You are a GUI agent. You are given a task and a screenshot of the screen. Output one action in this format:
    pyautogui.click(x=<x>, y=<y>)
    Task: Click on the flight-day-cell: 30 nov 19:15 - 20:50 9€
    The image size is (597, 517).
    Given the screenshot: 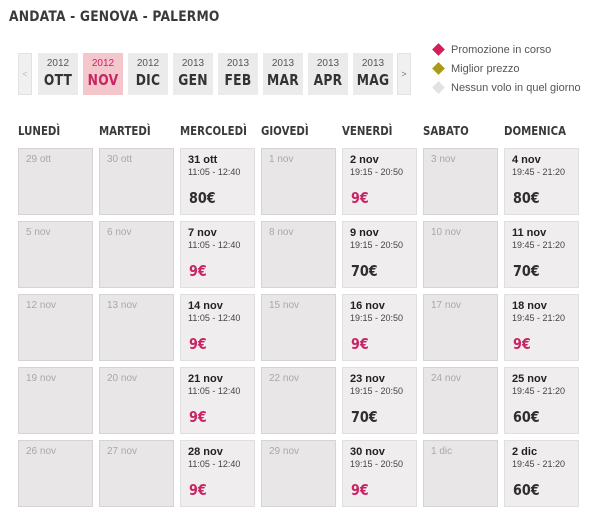 What is the action you would take?
    pyautogui.click(x=379, y=473)
    